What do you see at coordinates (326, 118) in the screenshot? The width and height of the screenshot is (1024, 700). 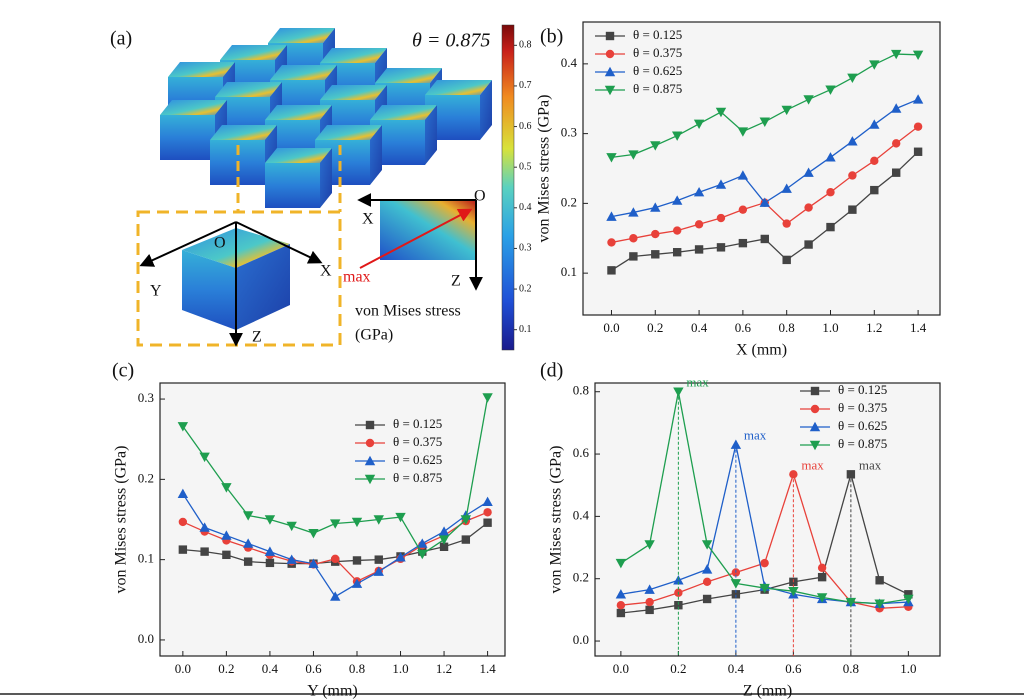 I see `cube-array` at bounding box center [326, 118].